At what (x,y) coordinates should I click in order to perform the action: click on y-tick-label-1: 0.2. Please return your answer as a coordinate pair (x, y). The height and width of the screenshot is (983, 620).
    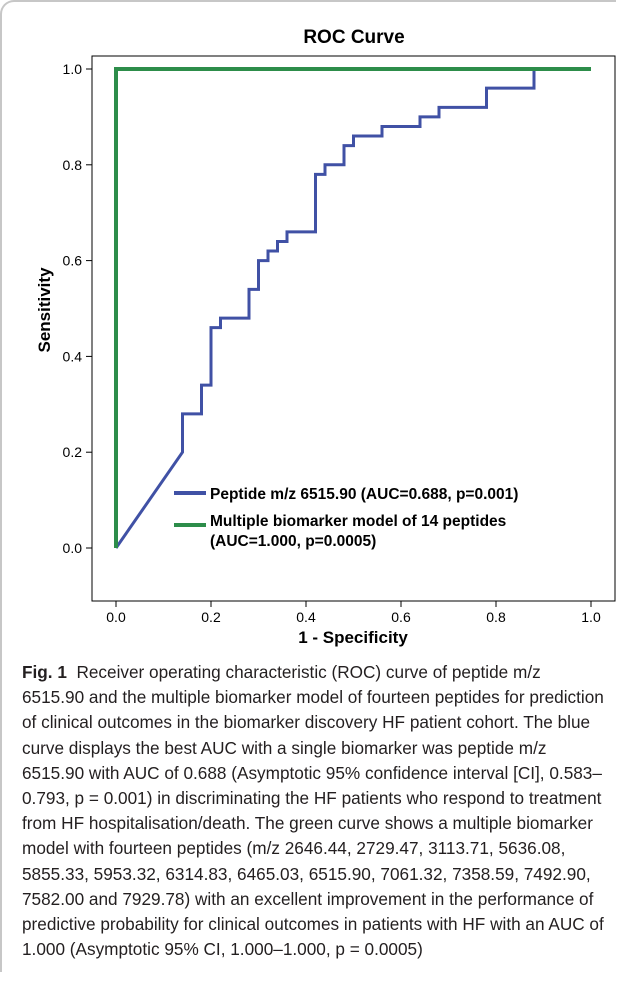
    Looking at the image, I should click on (73, 452).